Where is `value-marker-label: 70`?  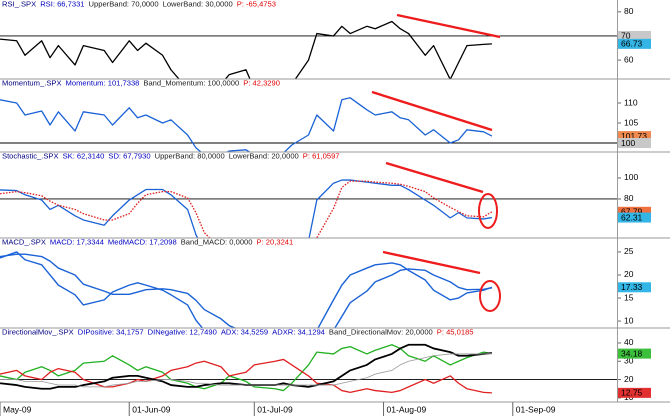
value-marker-label: 70 is located at coordinates (626, 36).